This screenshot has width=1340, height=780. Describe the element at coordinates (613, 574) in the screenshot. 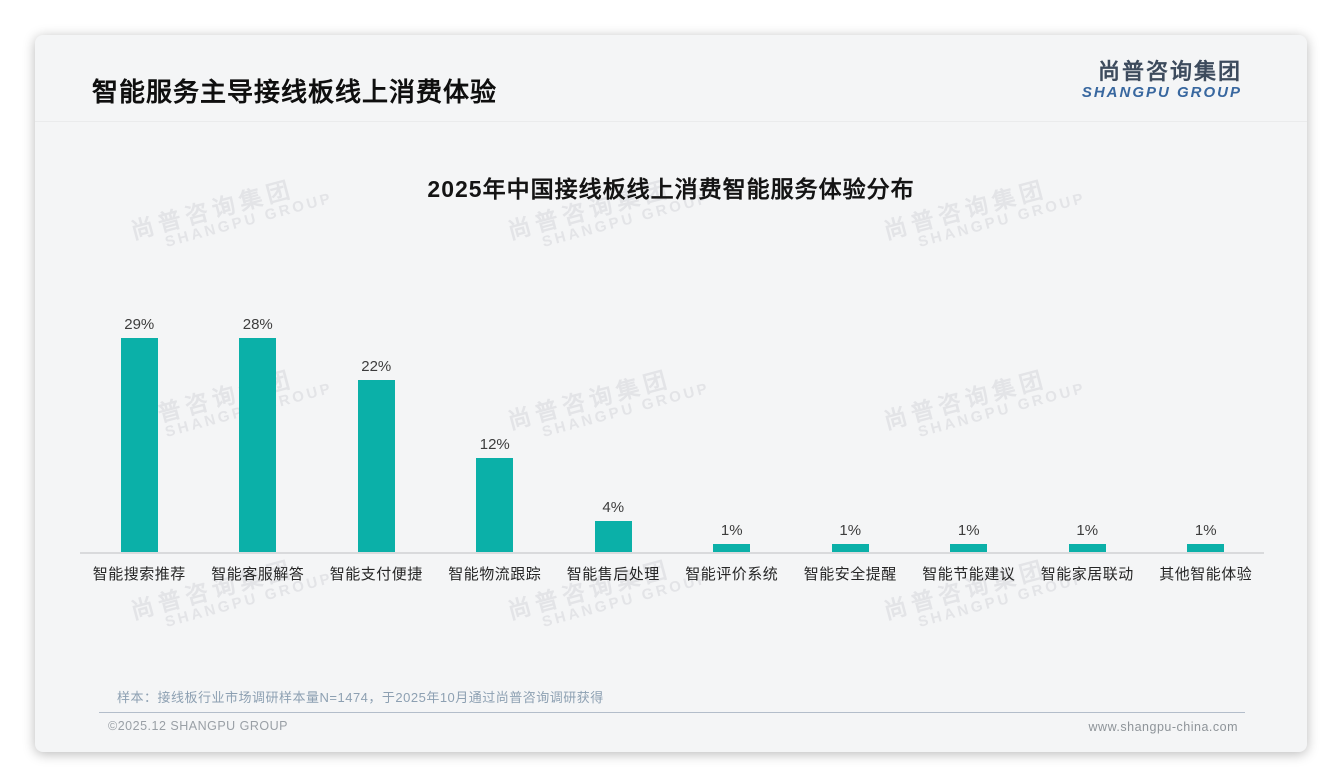

I see `x-axis-category-label: 智能售后处理` at that location.